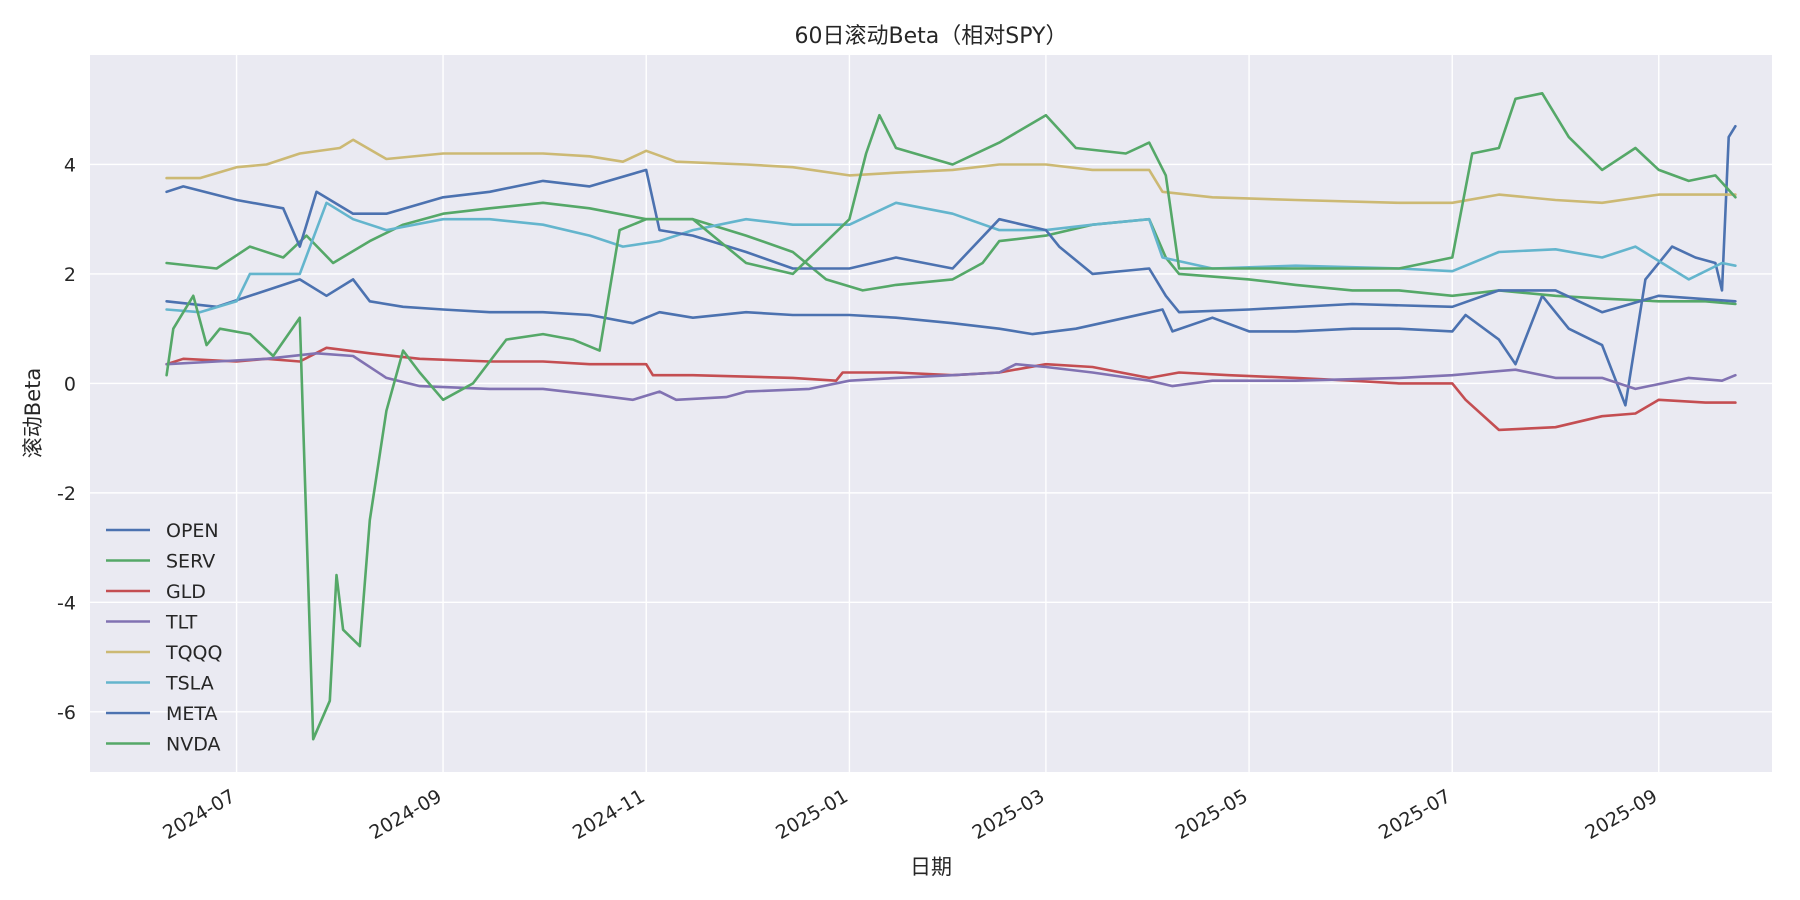  I want to click on x-axis-title: 日期, so click(931, 867).